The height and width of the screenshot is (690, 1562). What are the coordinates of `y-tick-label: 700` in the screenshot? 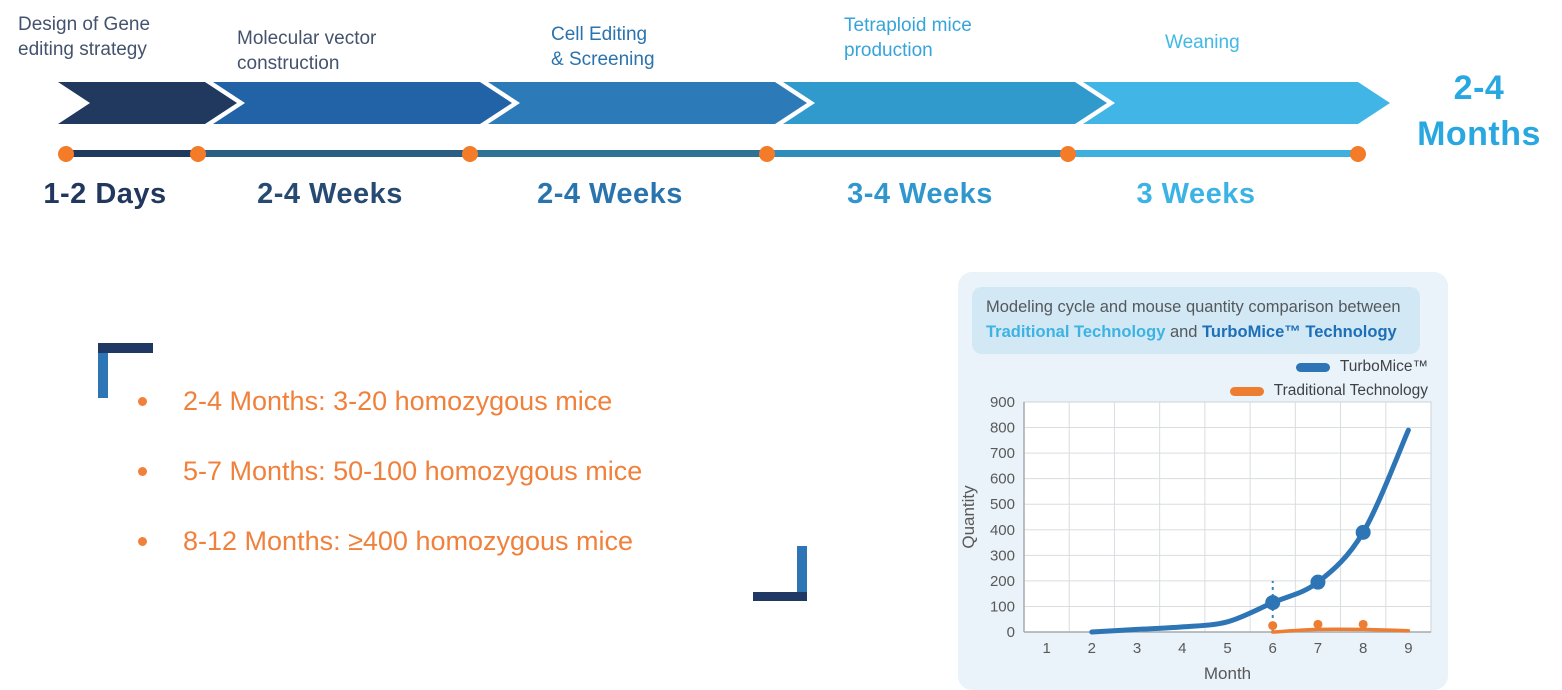 It's located at (1002, 453).